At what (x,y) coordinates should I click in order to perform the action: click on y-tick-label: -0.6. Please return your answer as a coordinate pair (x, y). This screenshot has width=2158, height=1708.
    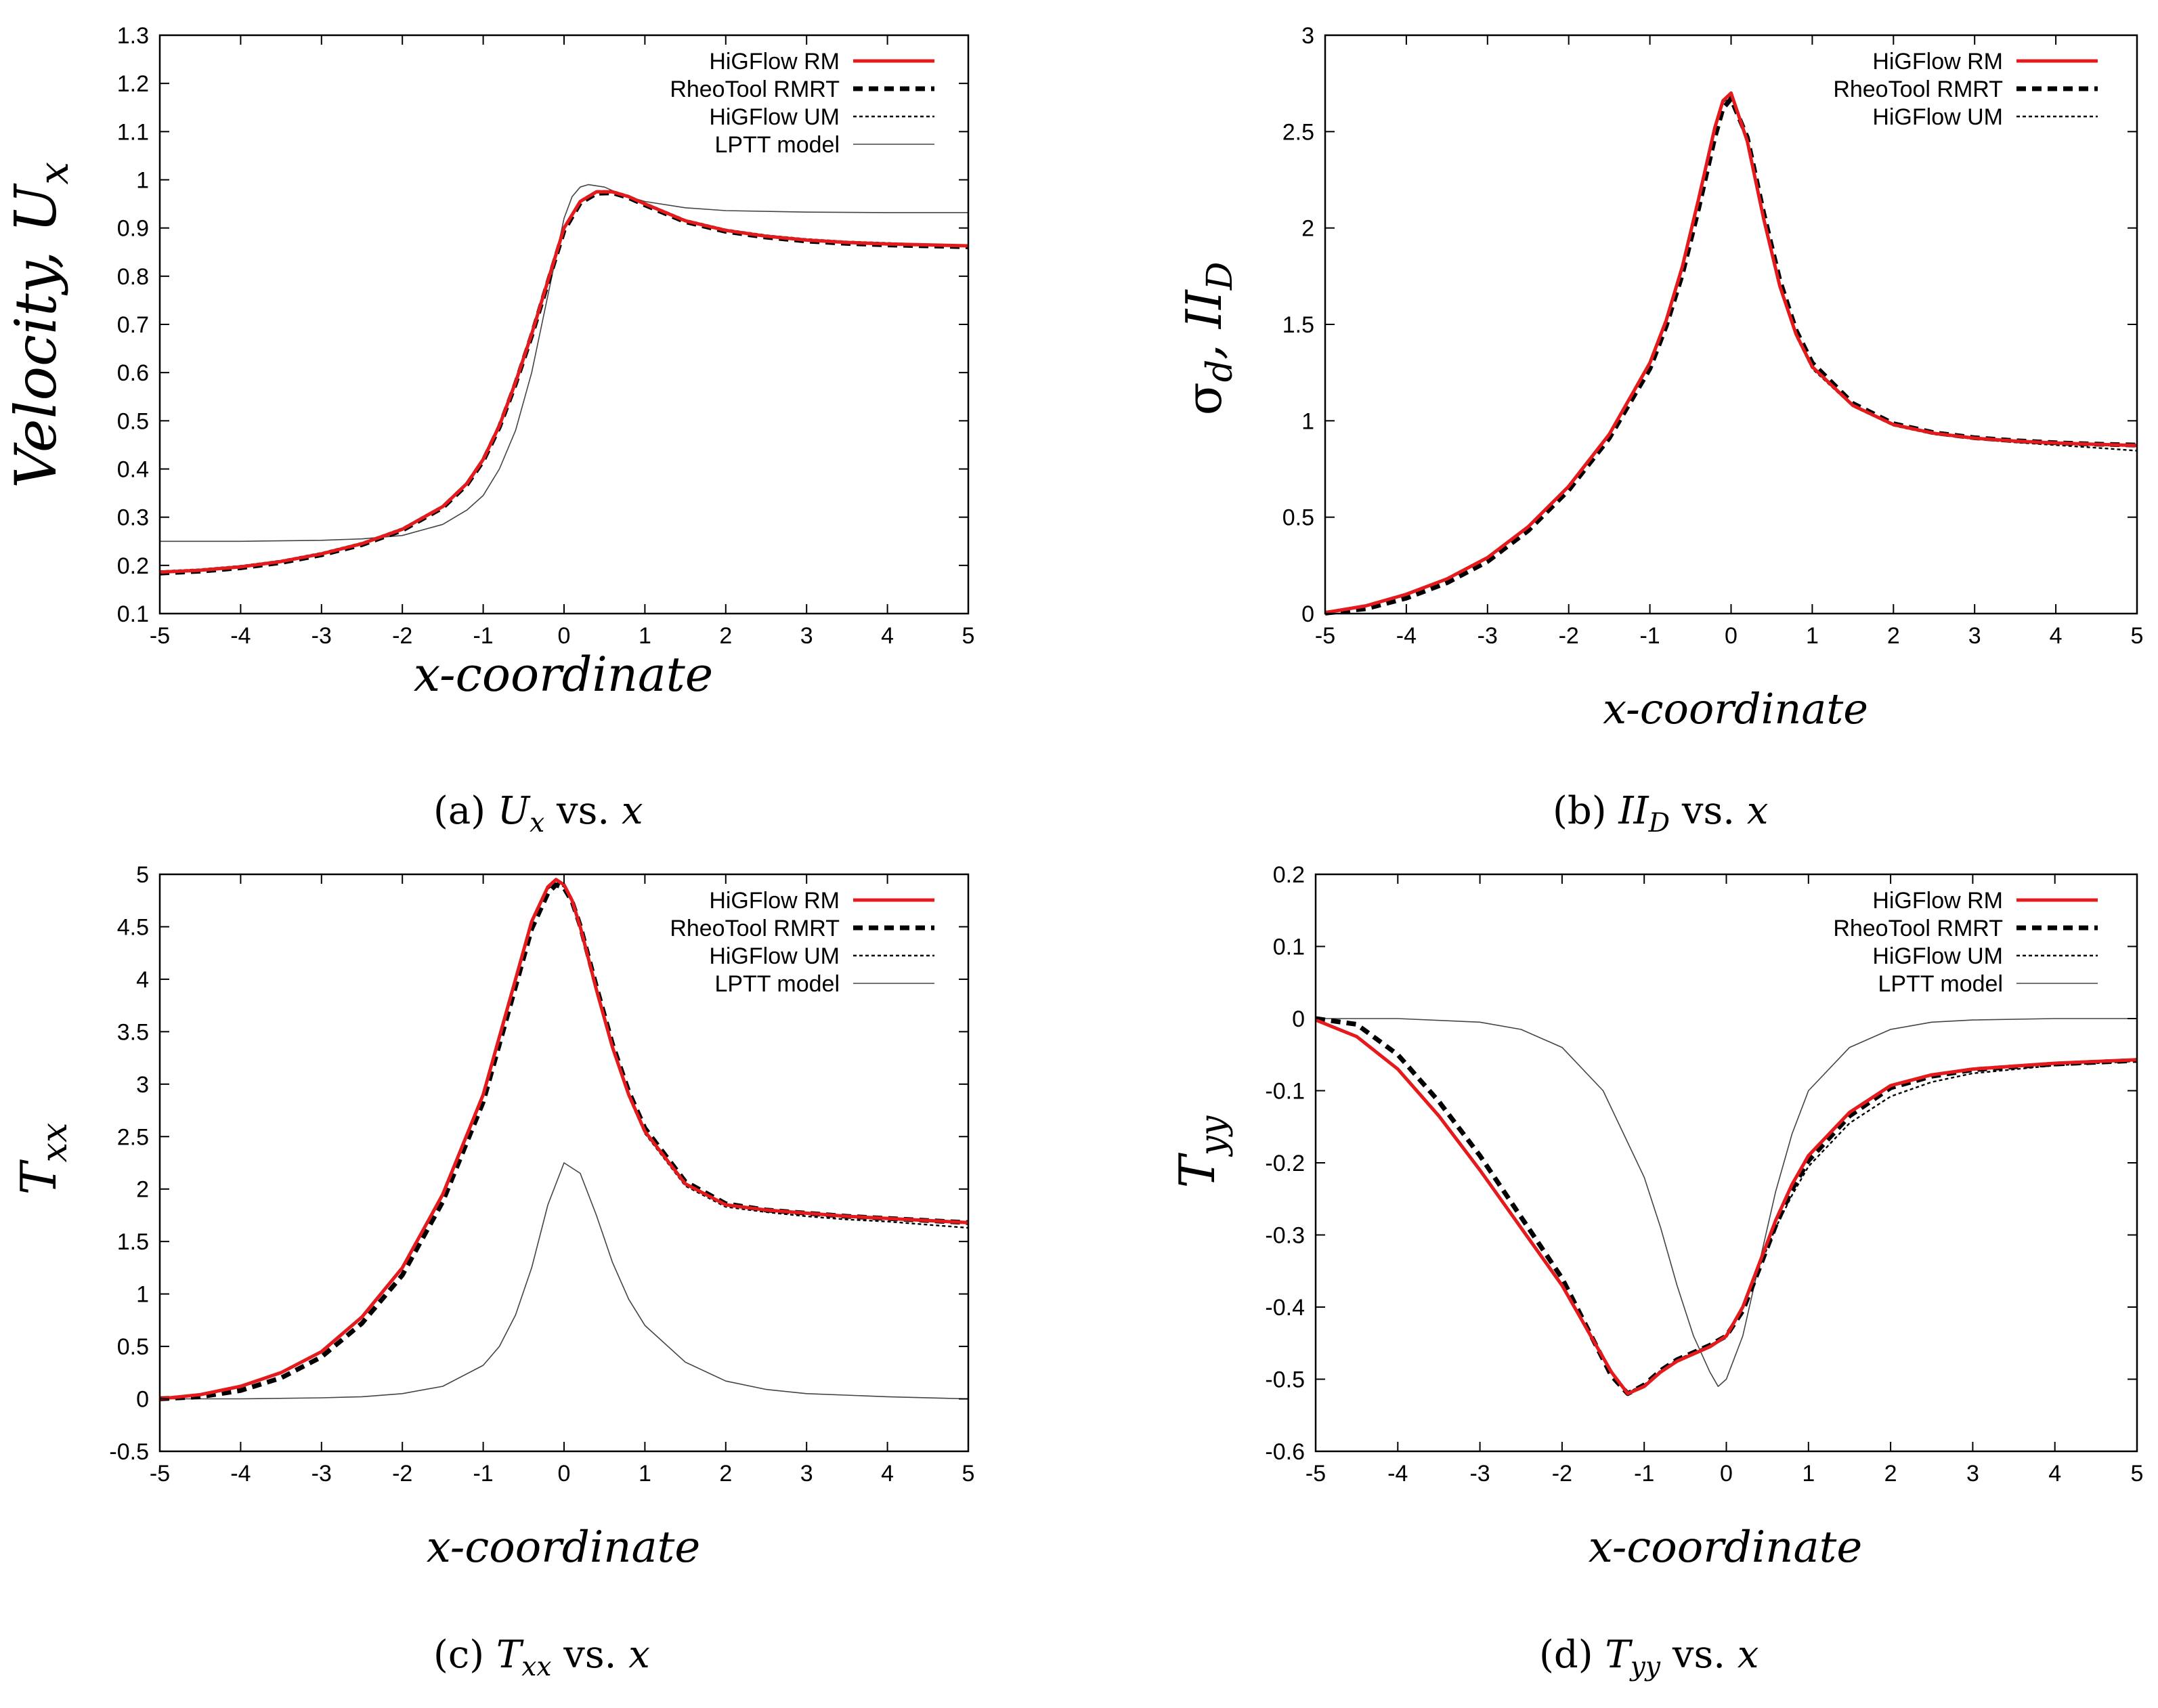
    Looking at the image, I should click on (1285, 1452).